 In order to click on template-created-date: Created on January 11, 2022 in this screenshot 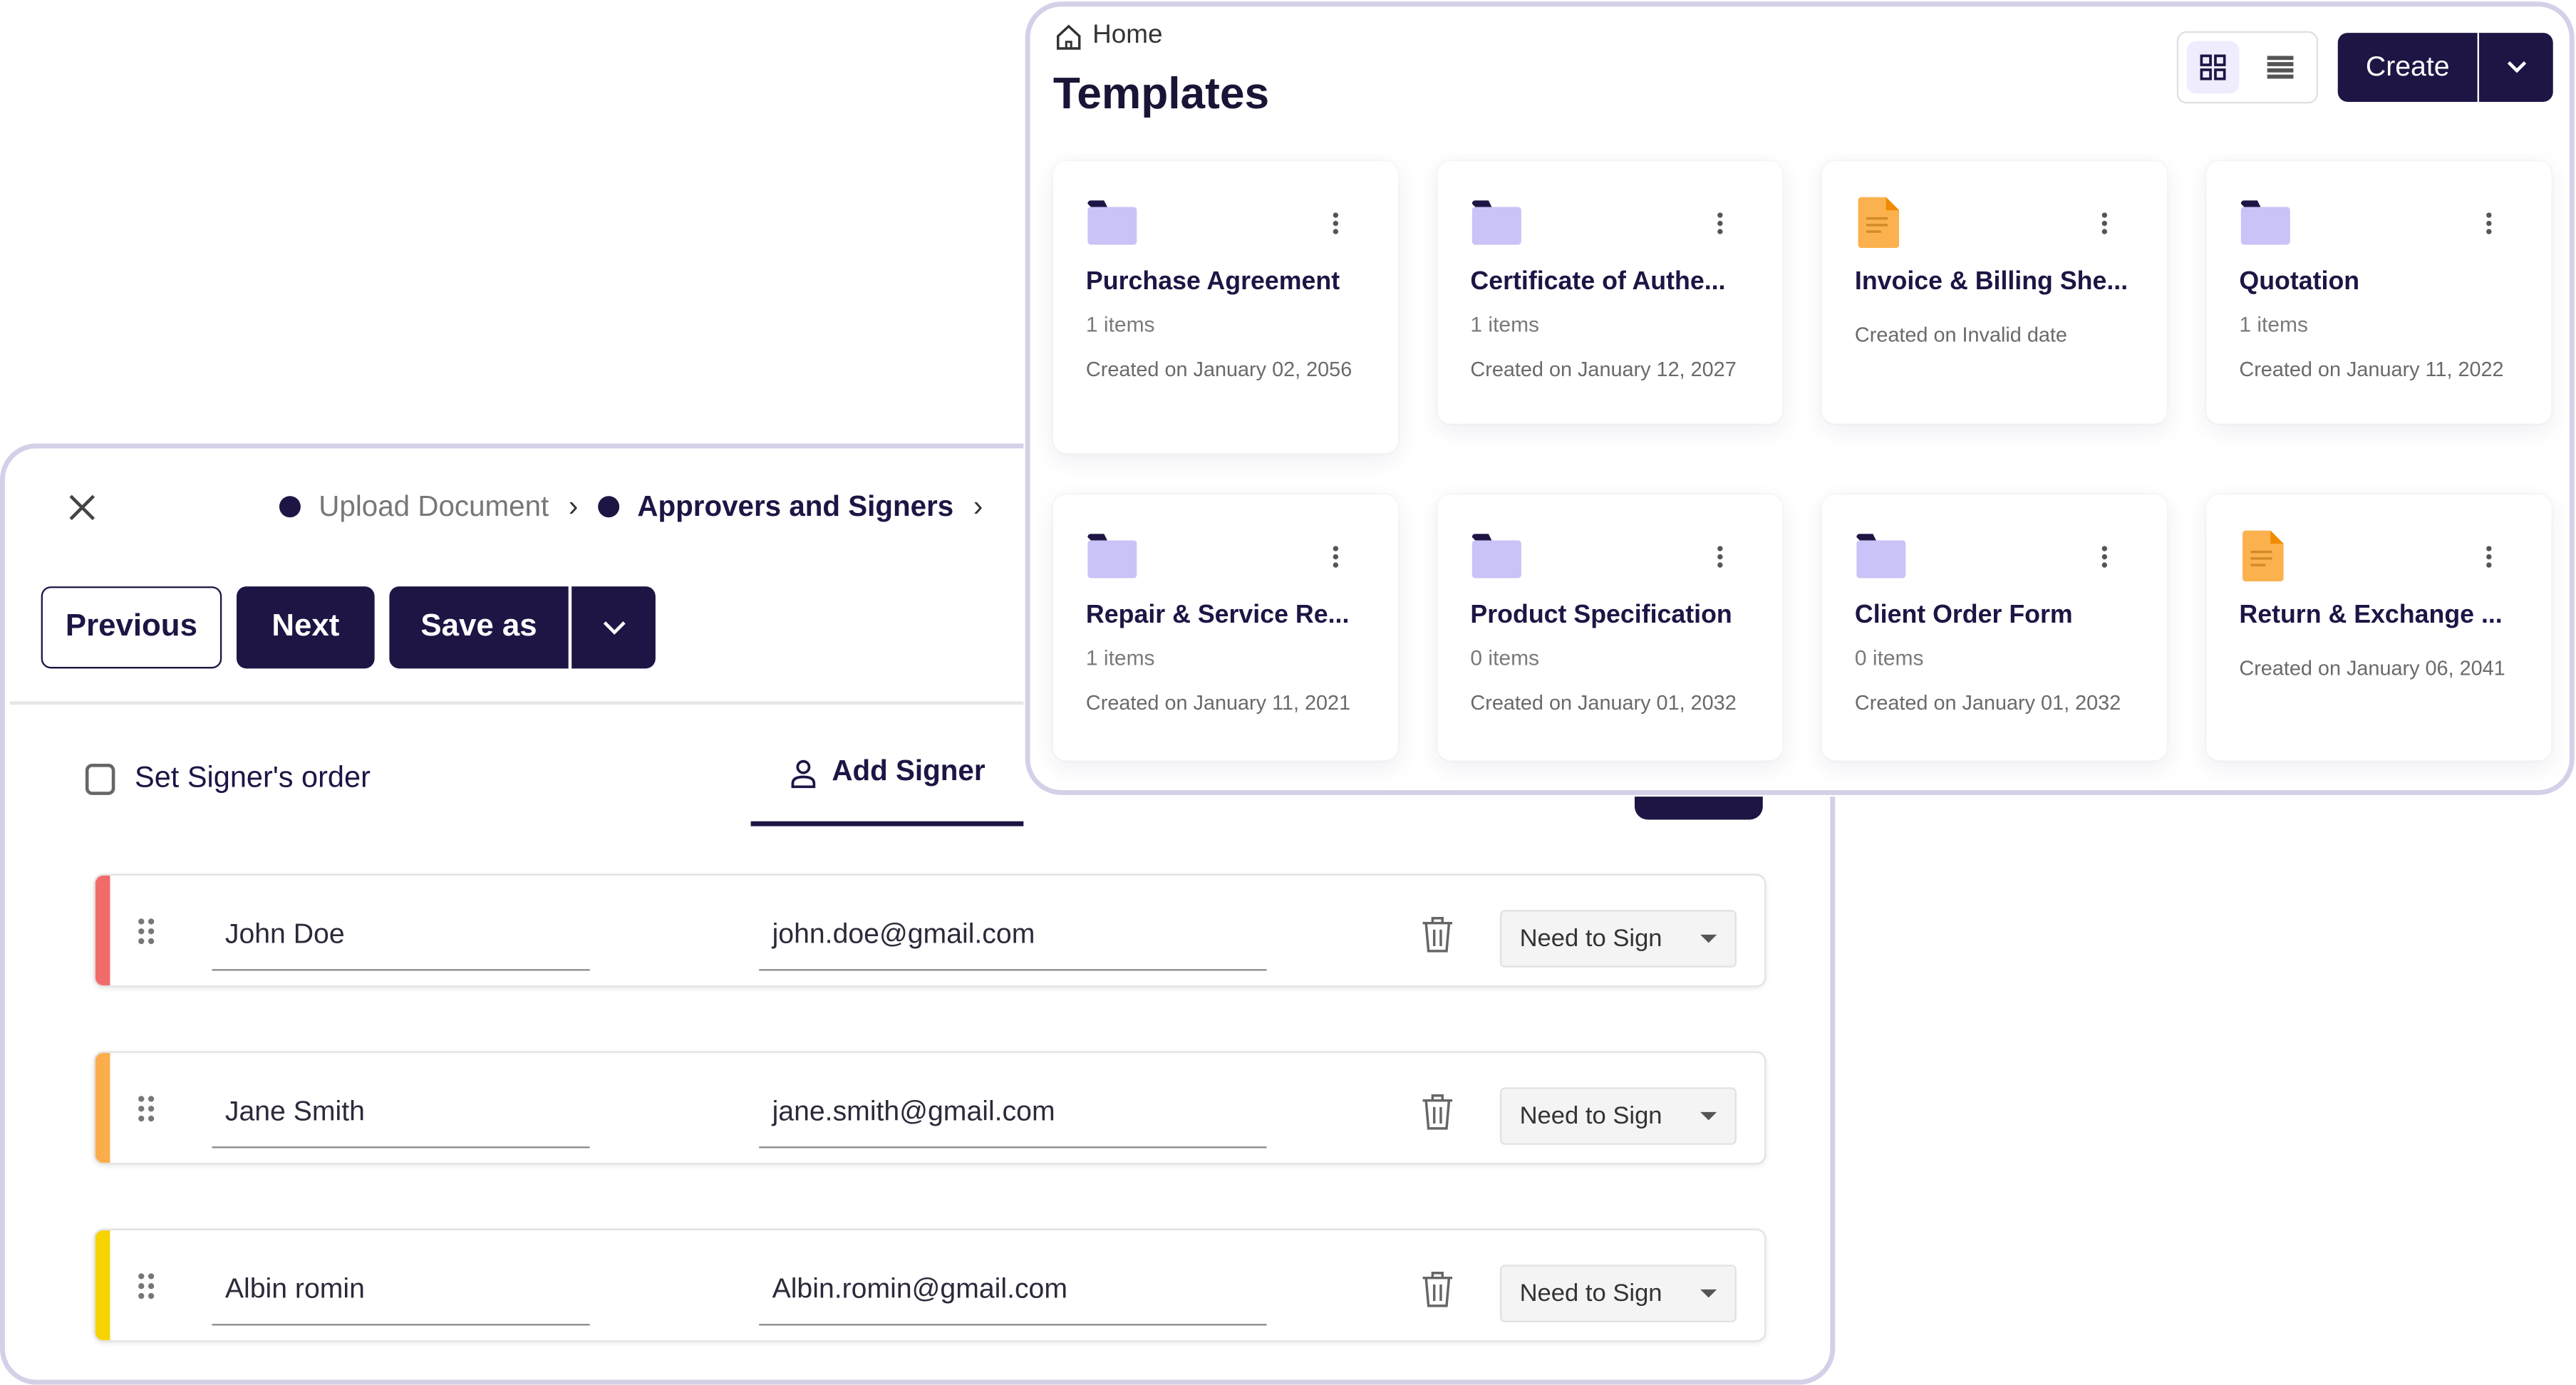, I will do `click(2372, 370)`.